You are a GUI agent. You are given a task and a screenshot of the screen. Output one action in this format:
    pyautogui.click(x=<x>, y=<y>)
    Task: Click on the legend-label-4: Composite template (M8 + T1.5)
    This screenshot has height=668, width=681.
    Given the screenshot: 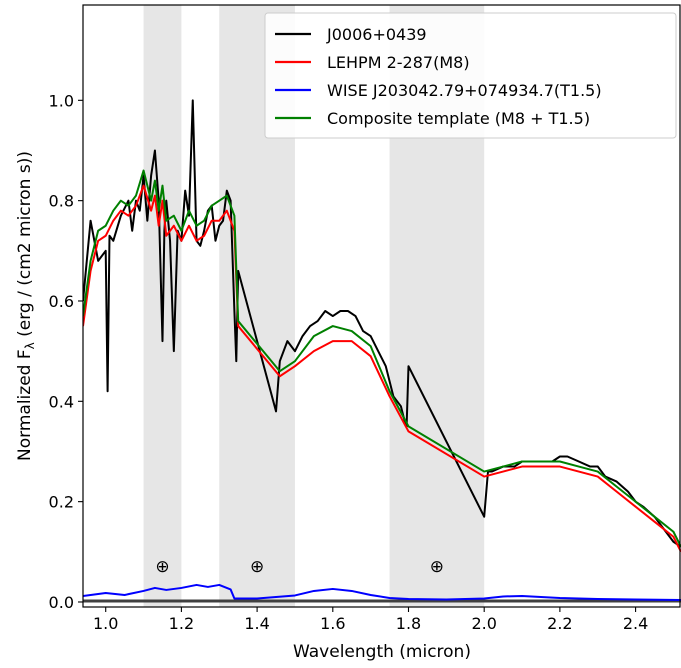 What is the action you would take?
    pyautogui.click(x=458, y=118)
    